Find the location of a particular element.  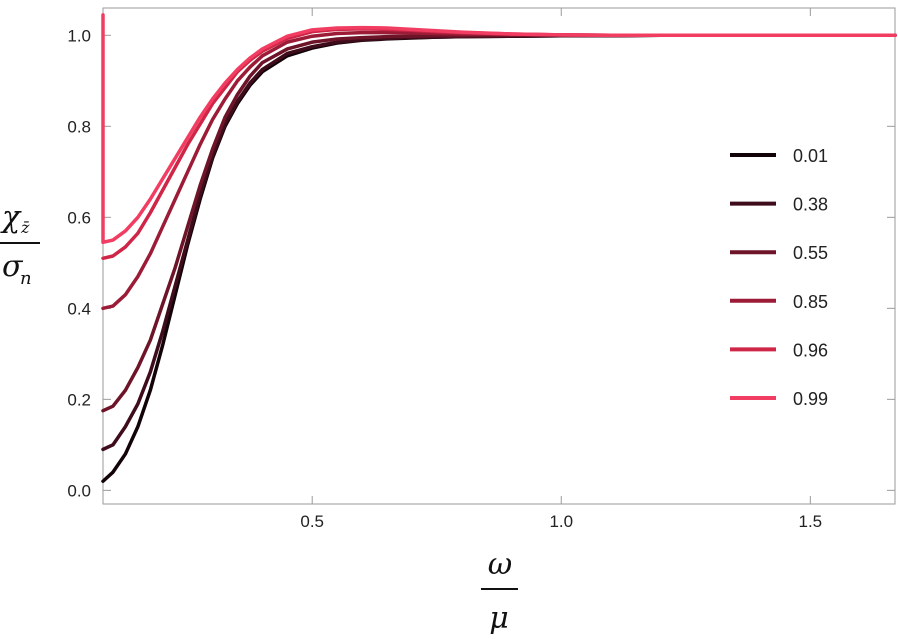

y-tick-label: 0.0 is located at coordinates (79, 490).